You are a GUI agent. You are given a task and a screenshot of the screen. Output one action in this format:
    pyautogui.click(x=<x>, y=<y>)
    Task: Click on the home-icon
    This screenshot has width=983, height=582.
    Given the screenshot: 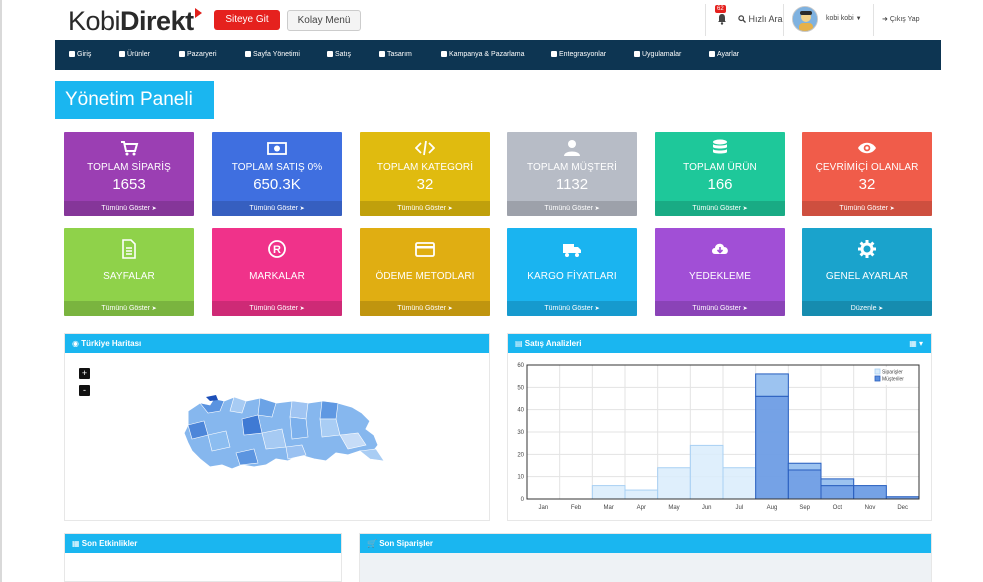 What is the action you would take?
    pyautogui.click(x=72, y=54)
    